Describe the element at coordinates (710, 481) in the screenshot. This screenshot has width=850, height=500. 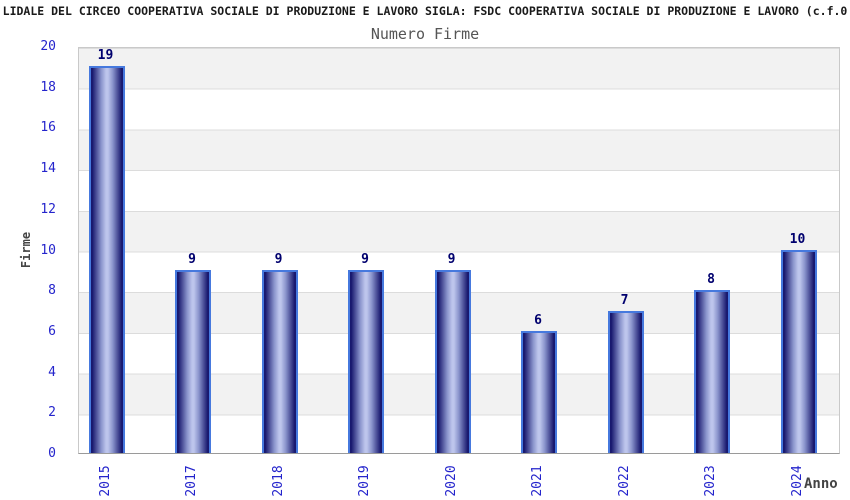
I see `x-tick-label-2023: 2023` at that location.